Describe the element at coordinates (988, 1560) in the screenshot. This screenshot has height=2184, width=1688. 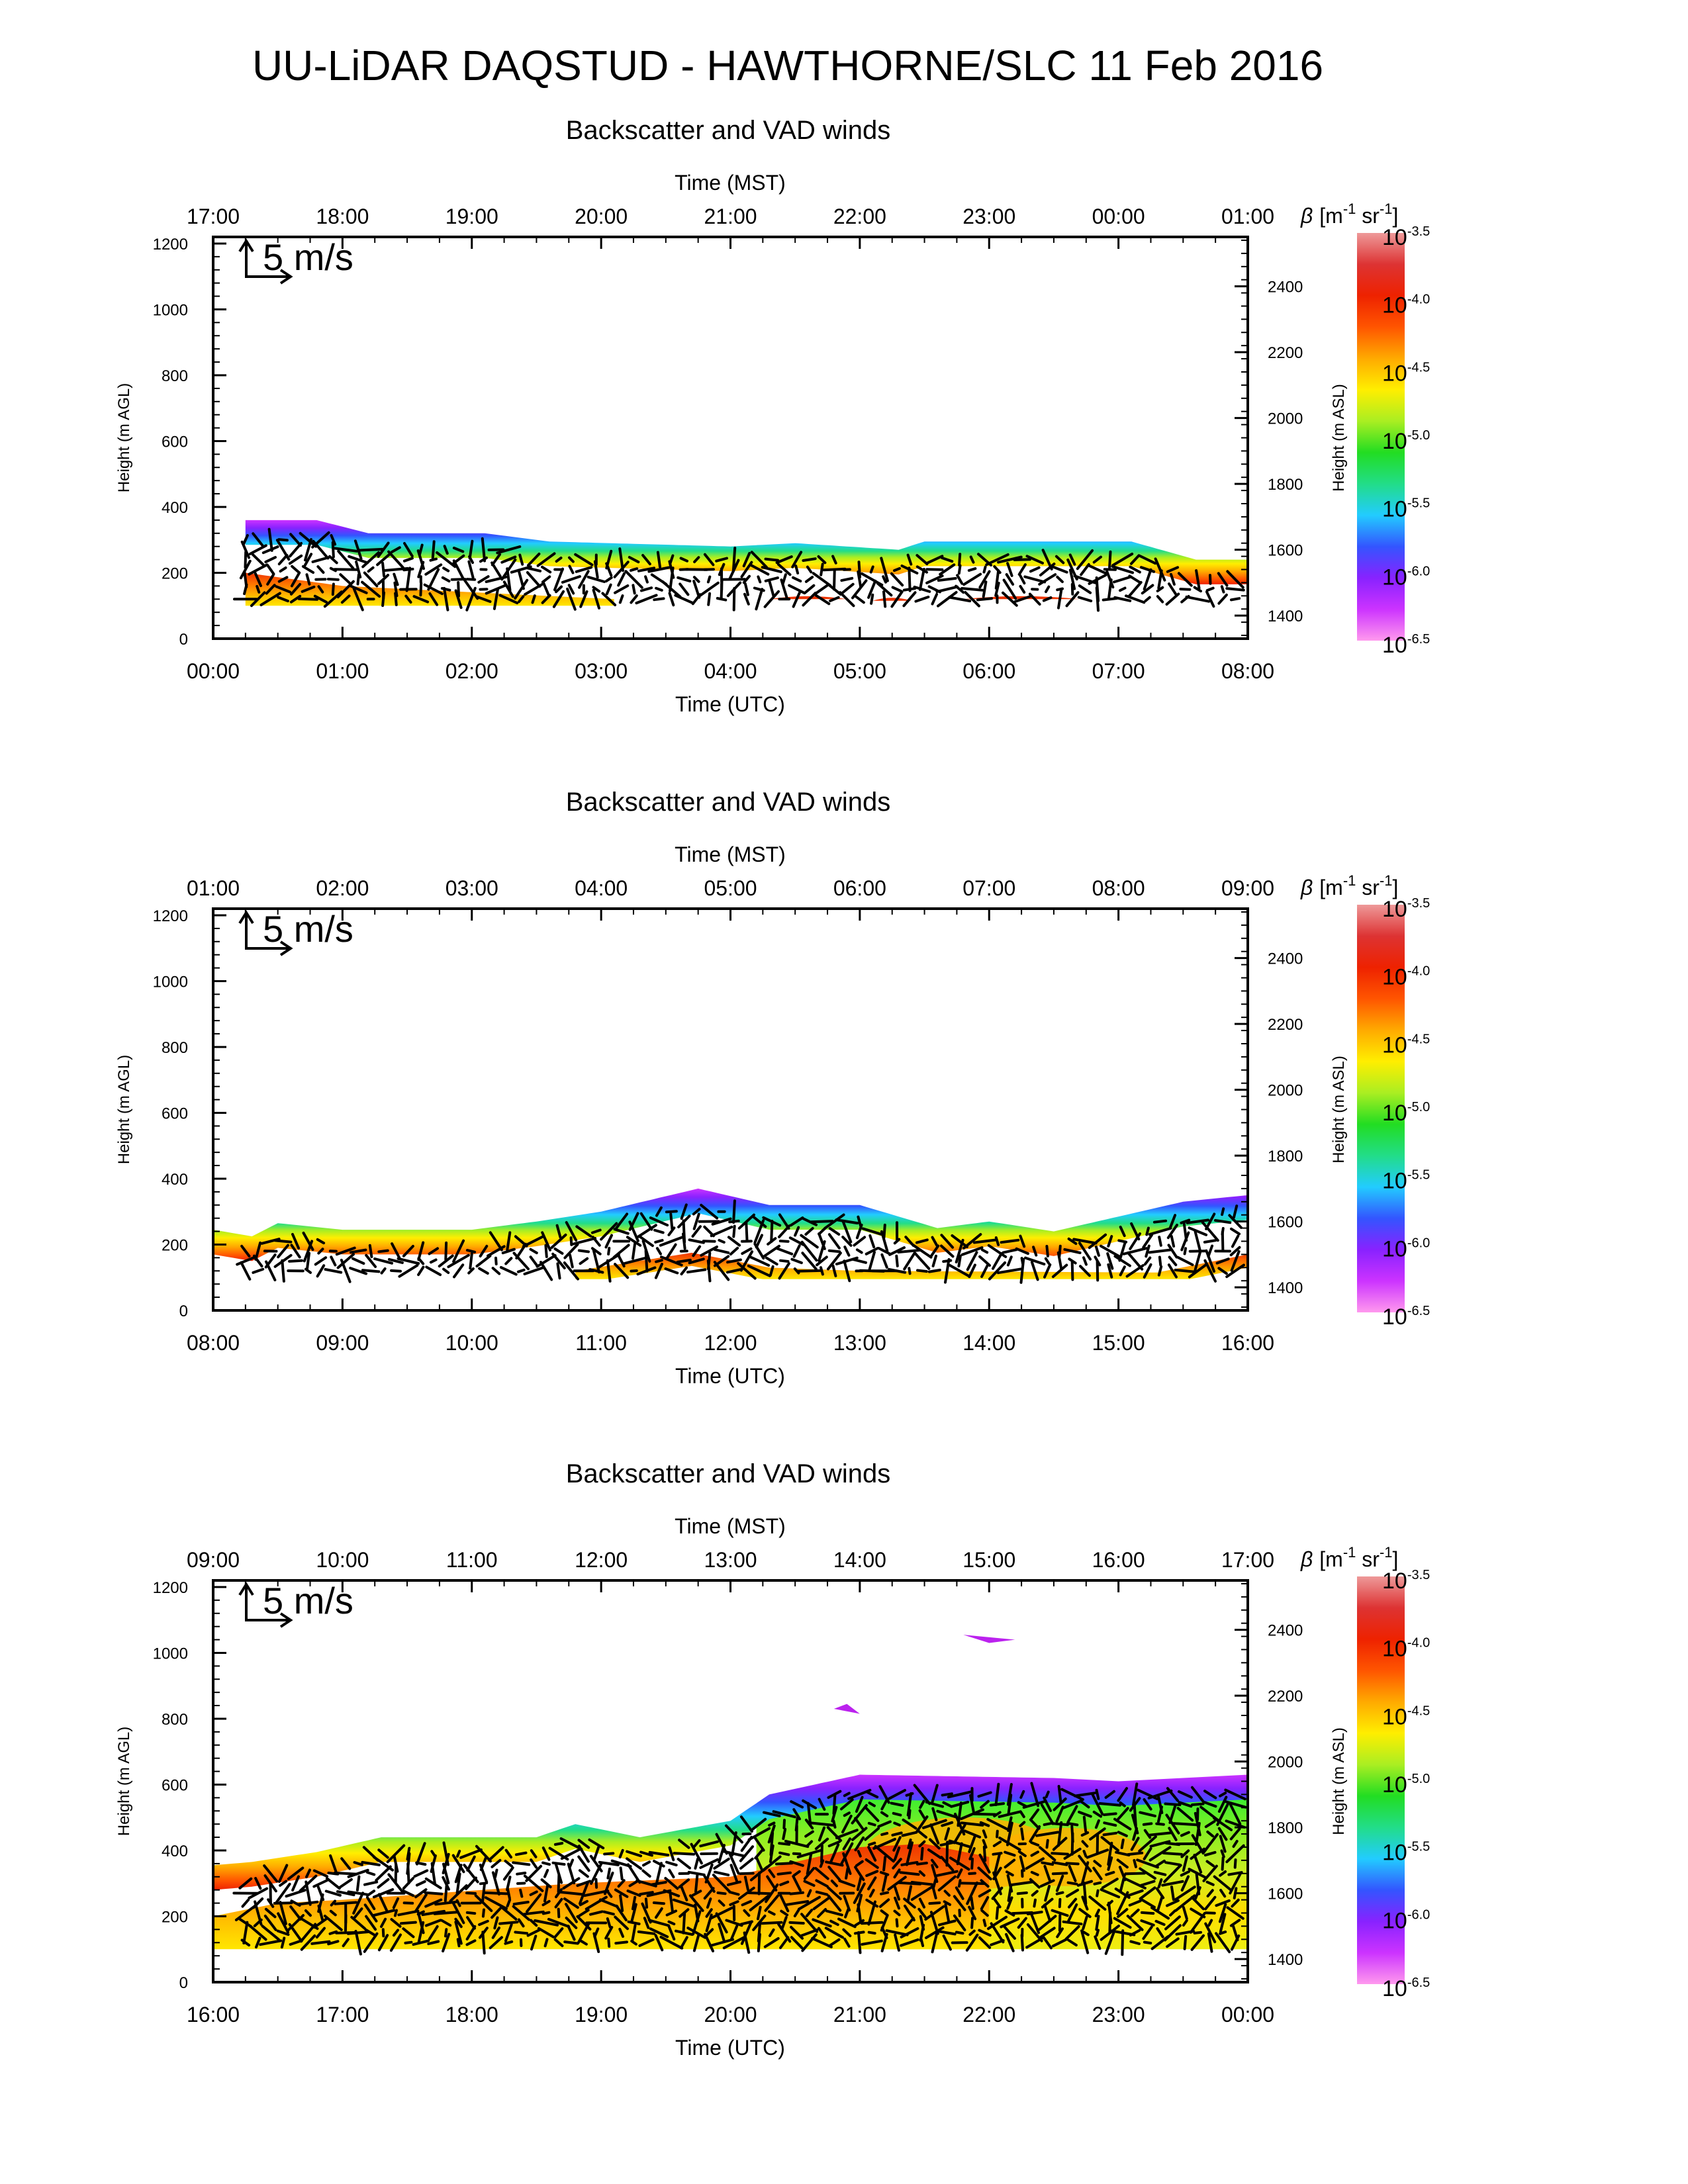
I see `x-top-tick-label: 15:00` at that location.